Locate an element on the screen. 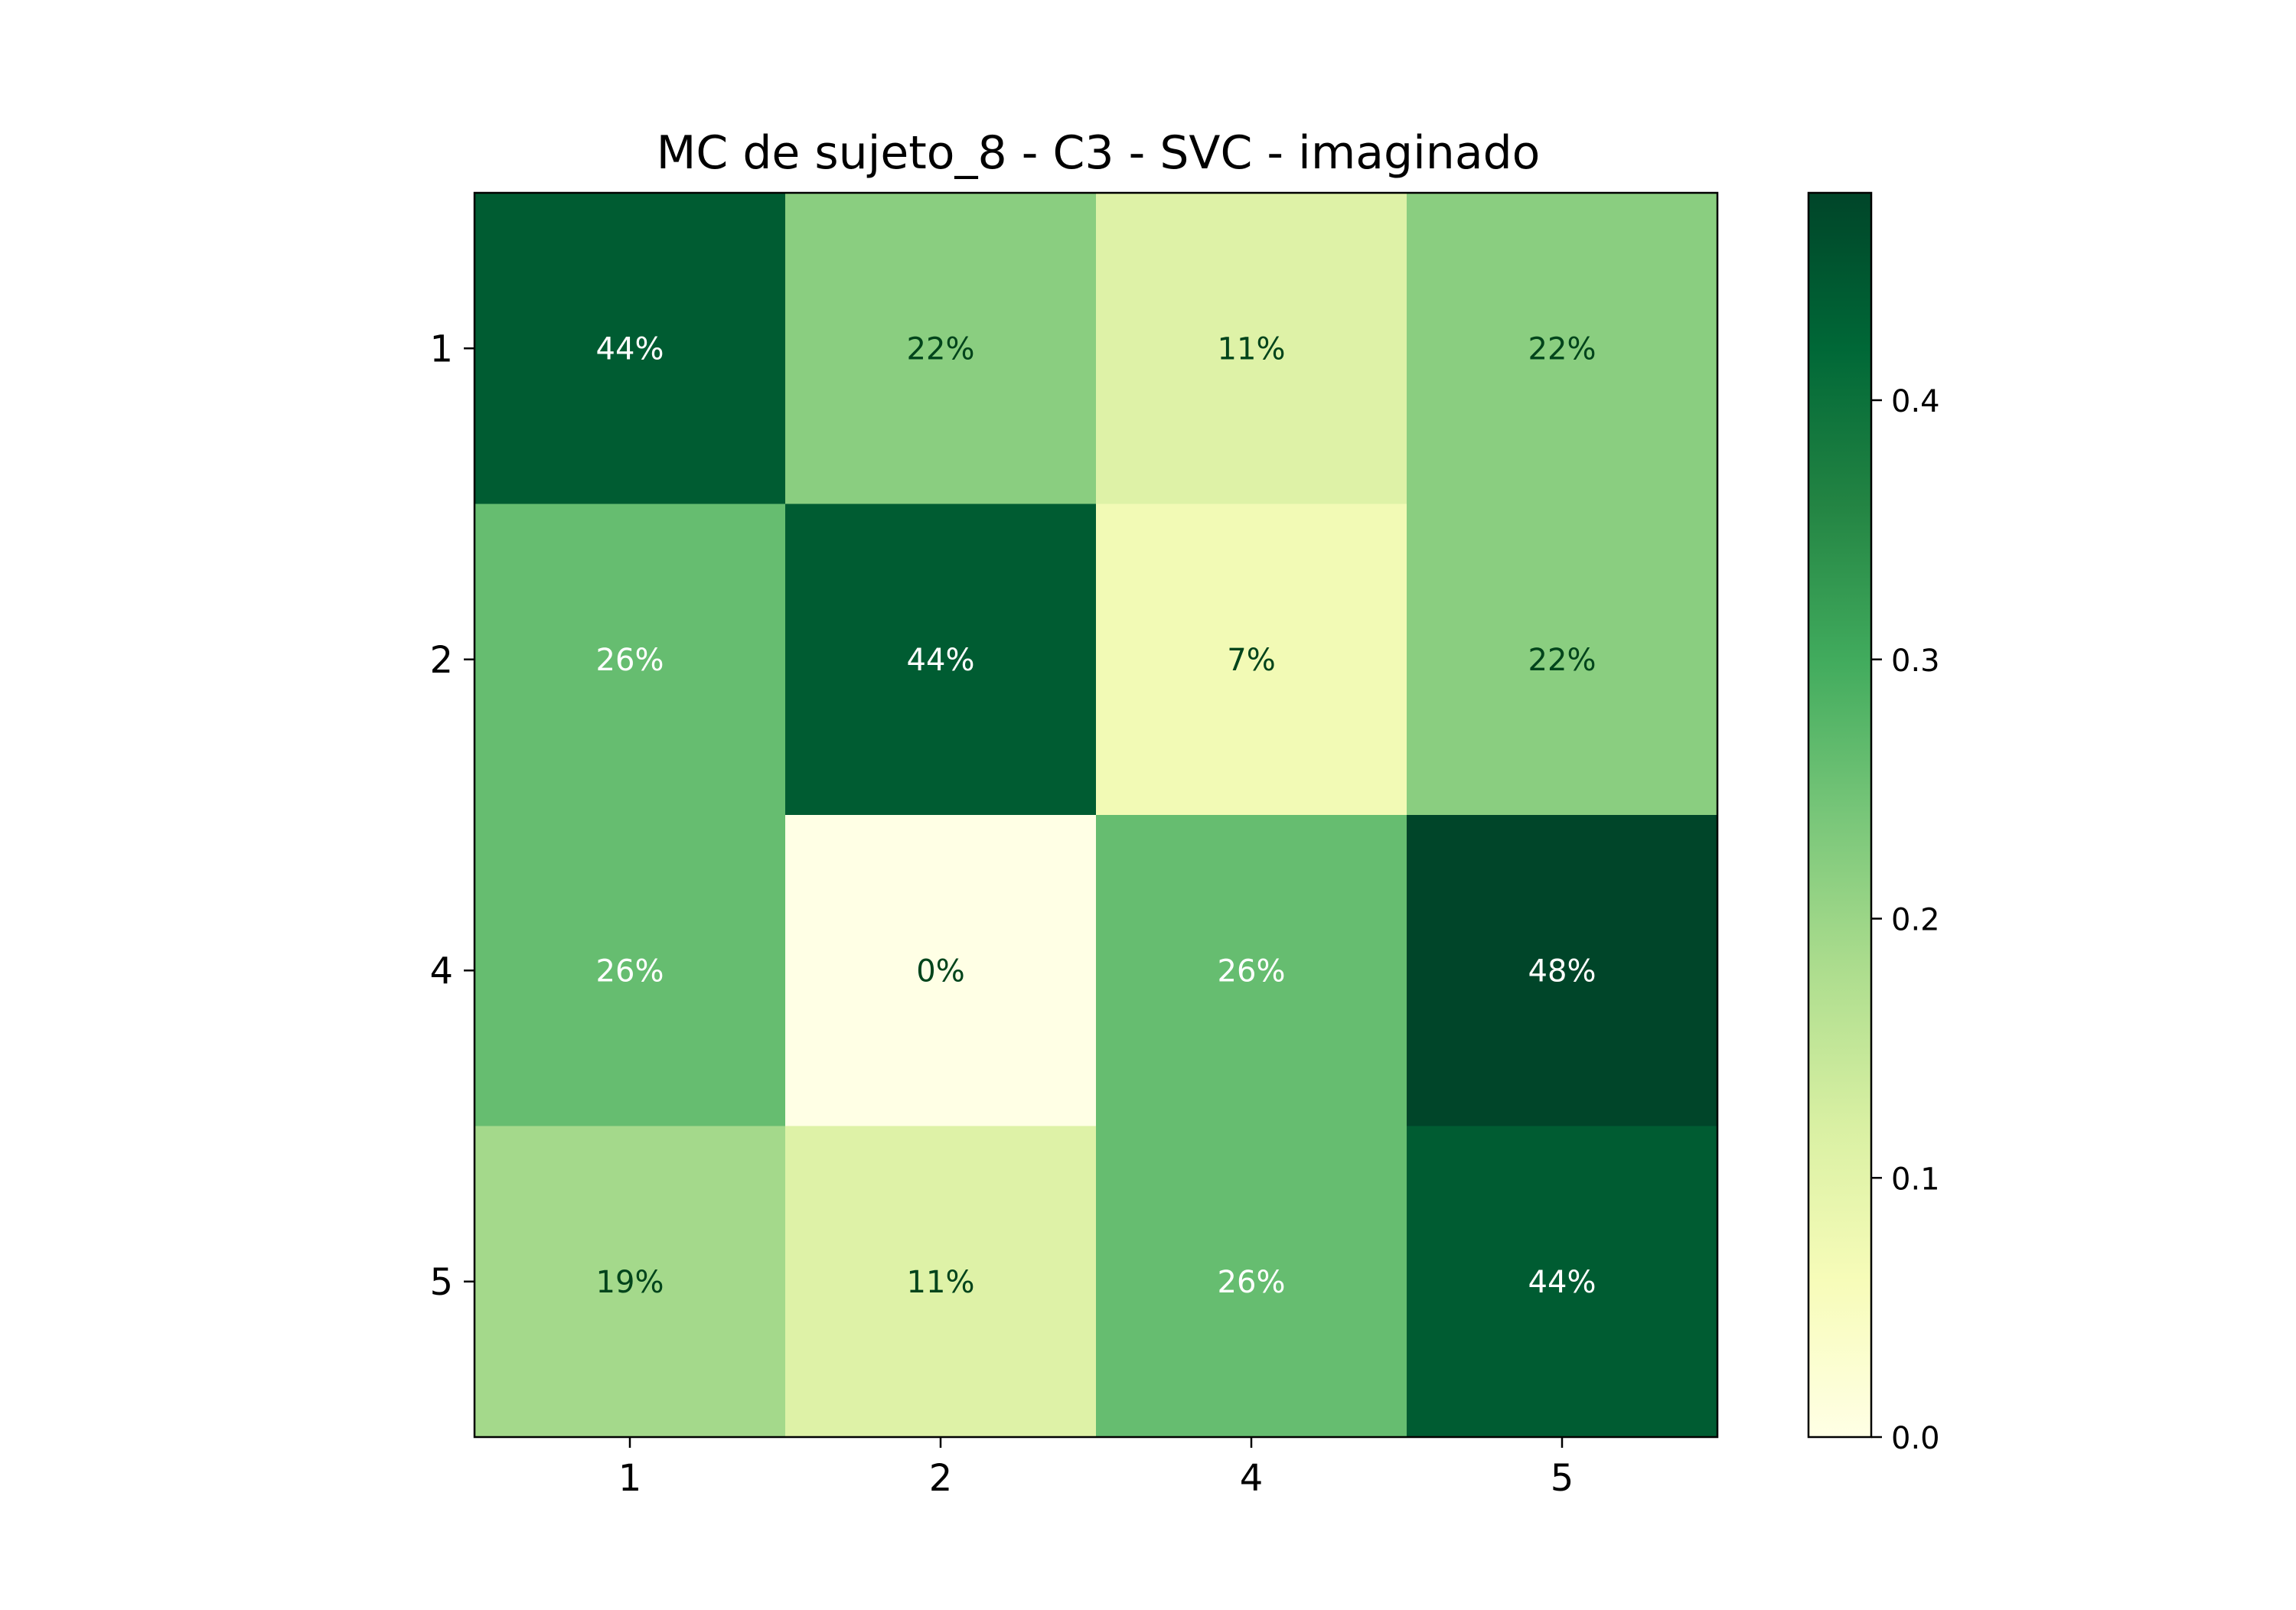 Image resolution: width=2296 pixels, height=1610 pixels. colorbar-tick-label: 0.3 is located at coordinates (1915, 662).